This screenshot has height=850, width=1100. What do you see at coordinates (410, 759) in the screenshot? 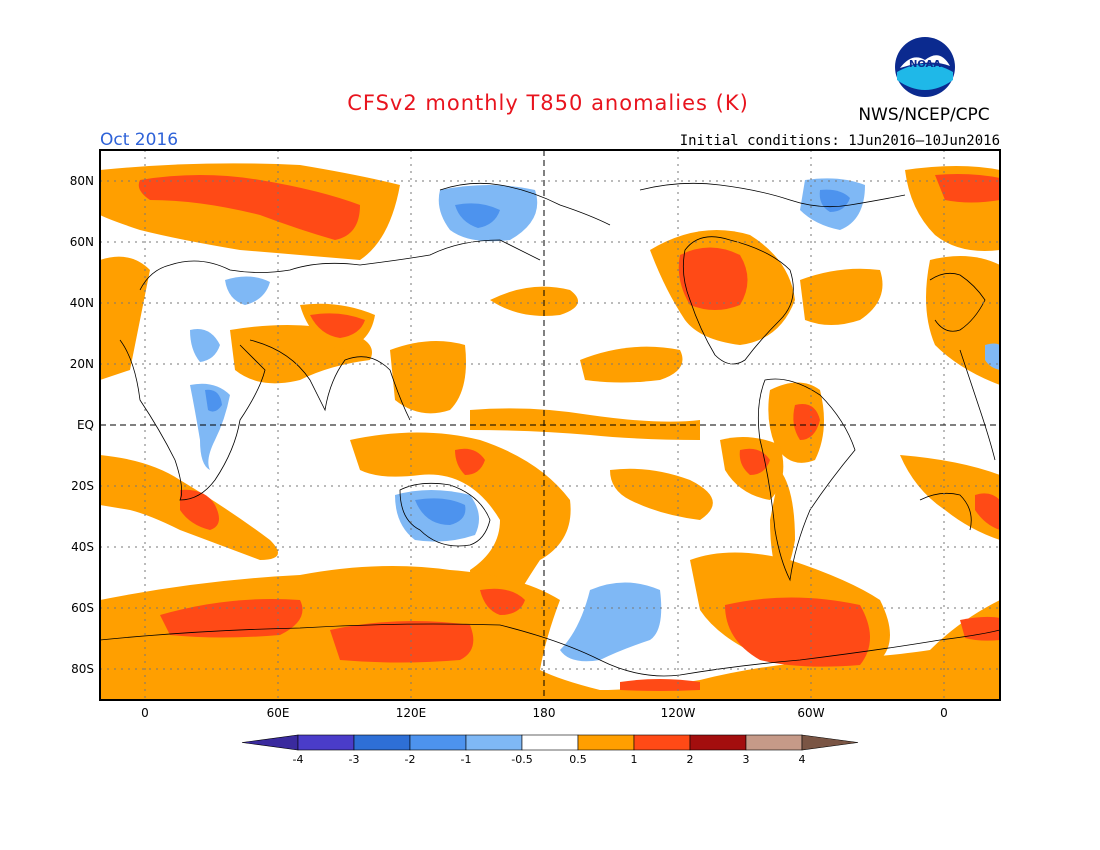
I see `colorbar-label: -2` at bounding box center [410, 759].